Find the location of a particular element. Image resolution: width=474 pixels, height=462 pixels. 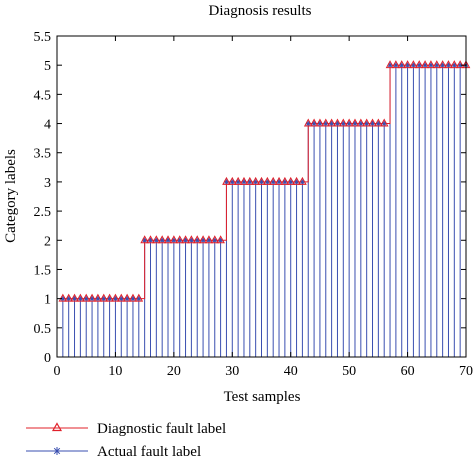

y-tick-label: 4 is located at coordinates (47, 125).